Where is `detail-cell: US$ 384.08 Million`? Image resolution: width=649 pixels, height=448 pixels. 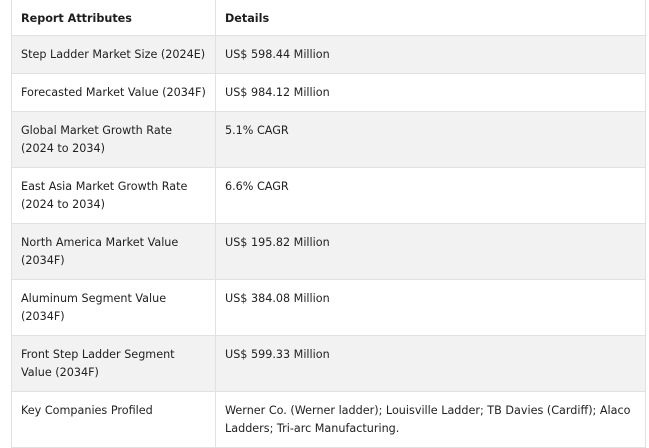 detail-cell: US$ 384.08 Million is located at coordinates (430, 307).